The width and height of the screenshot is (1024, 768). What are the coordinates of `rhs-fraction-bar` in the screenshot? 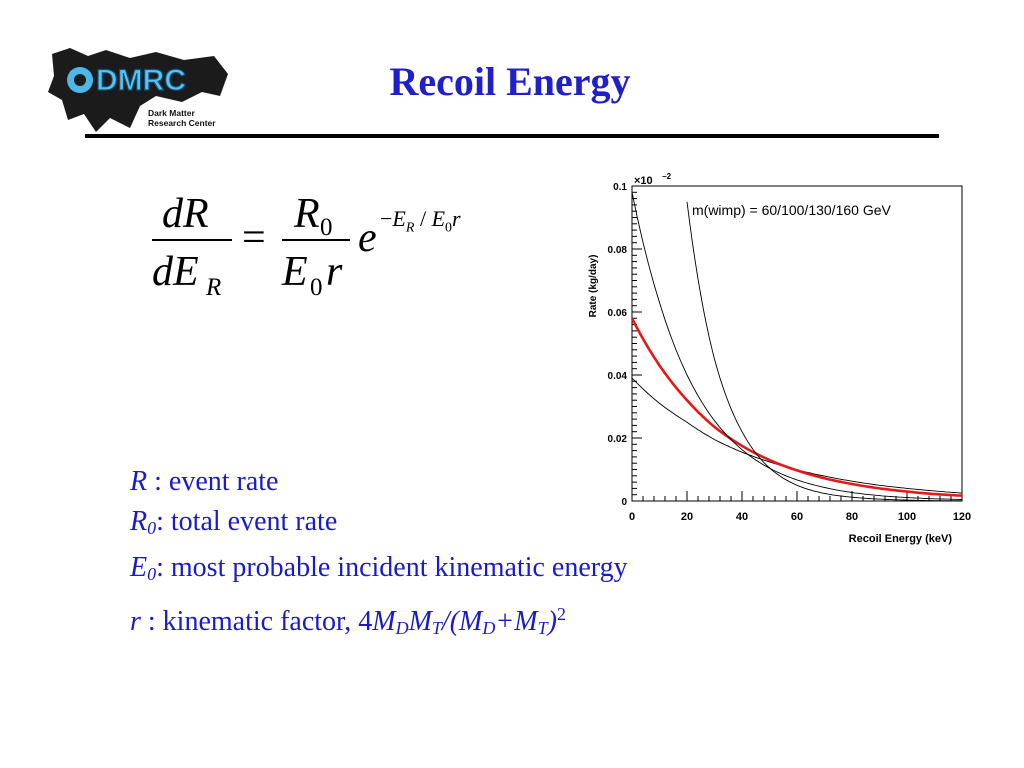 It's located at (316, 240).